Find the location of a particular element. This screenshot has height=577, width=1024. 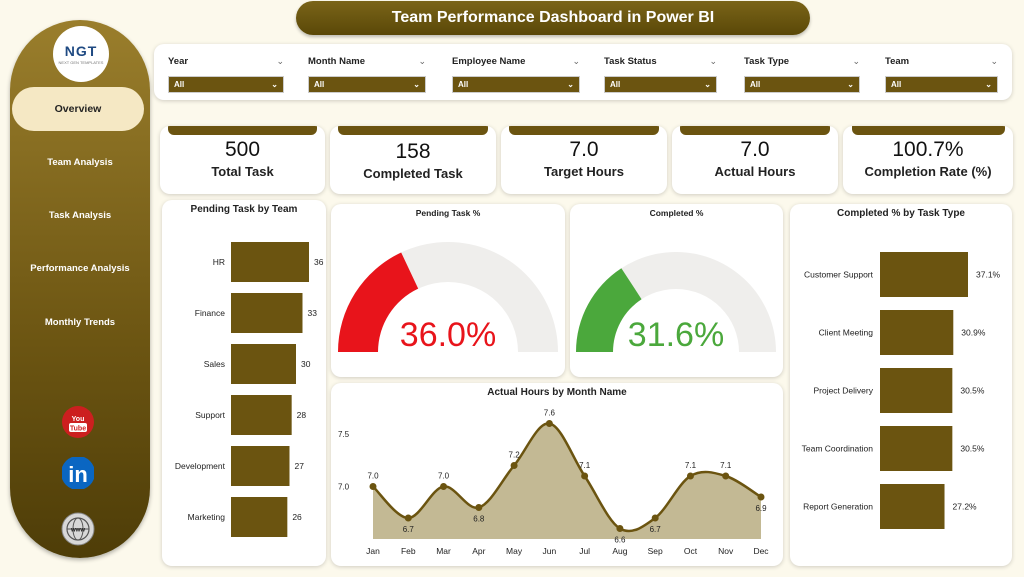

website-globe-icon: www is located at coordinates (78, 529).